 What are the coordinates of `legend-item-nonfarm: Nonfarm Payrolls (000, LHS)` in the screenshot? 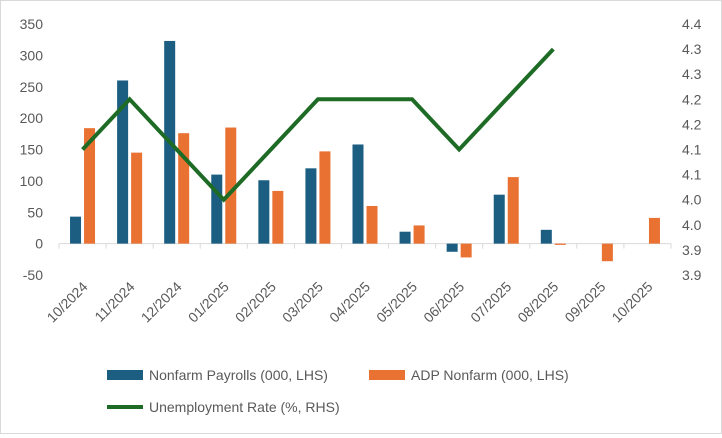 It's located at (217, 375).